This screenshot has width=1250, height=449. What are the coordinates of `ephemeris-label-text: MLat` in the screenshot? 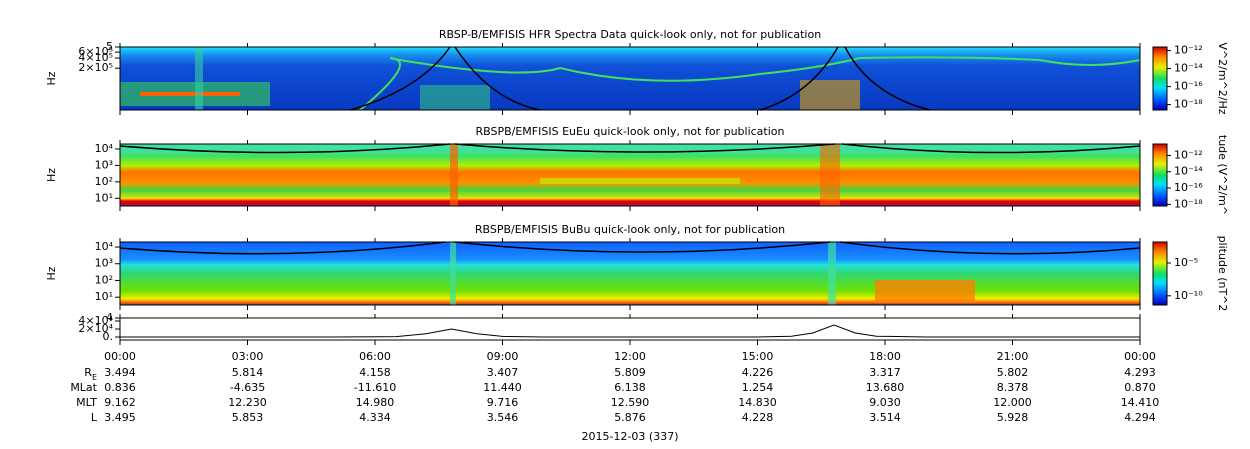 It's located at (83, 387).